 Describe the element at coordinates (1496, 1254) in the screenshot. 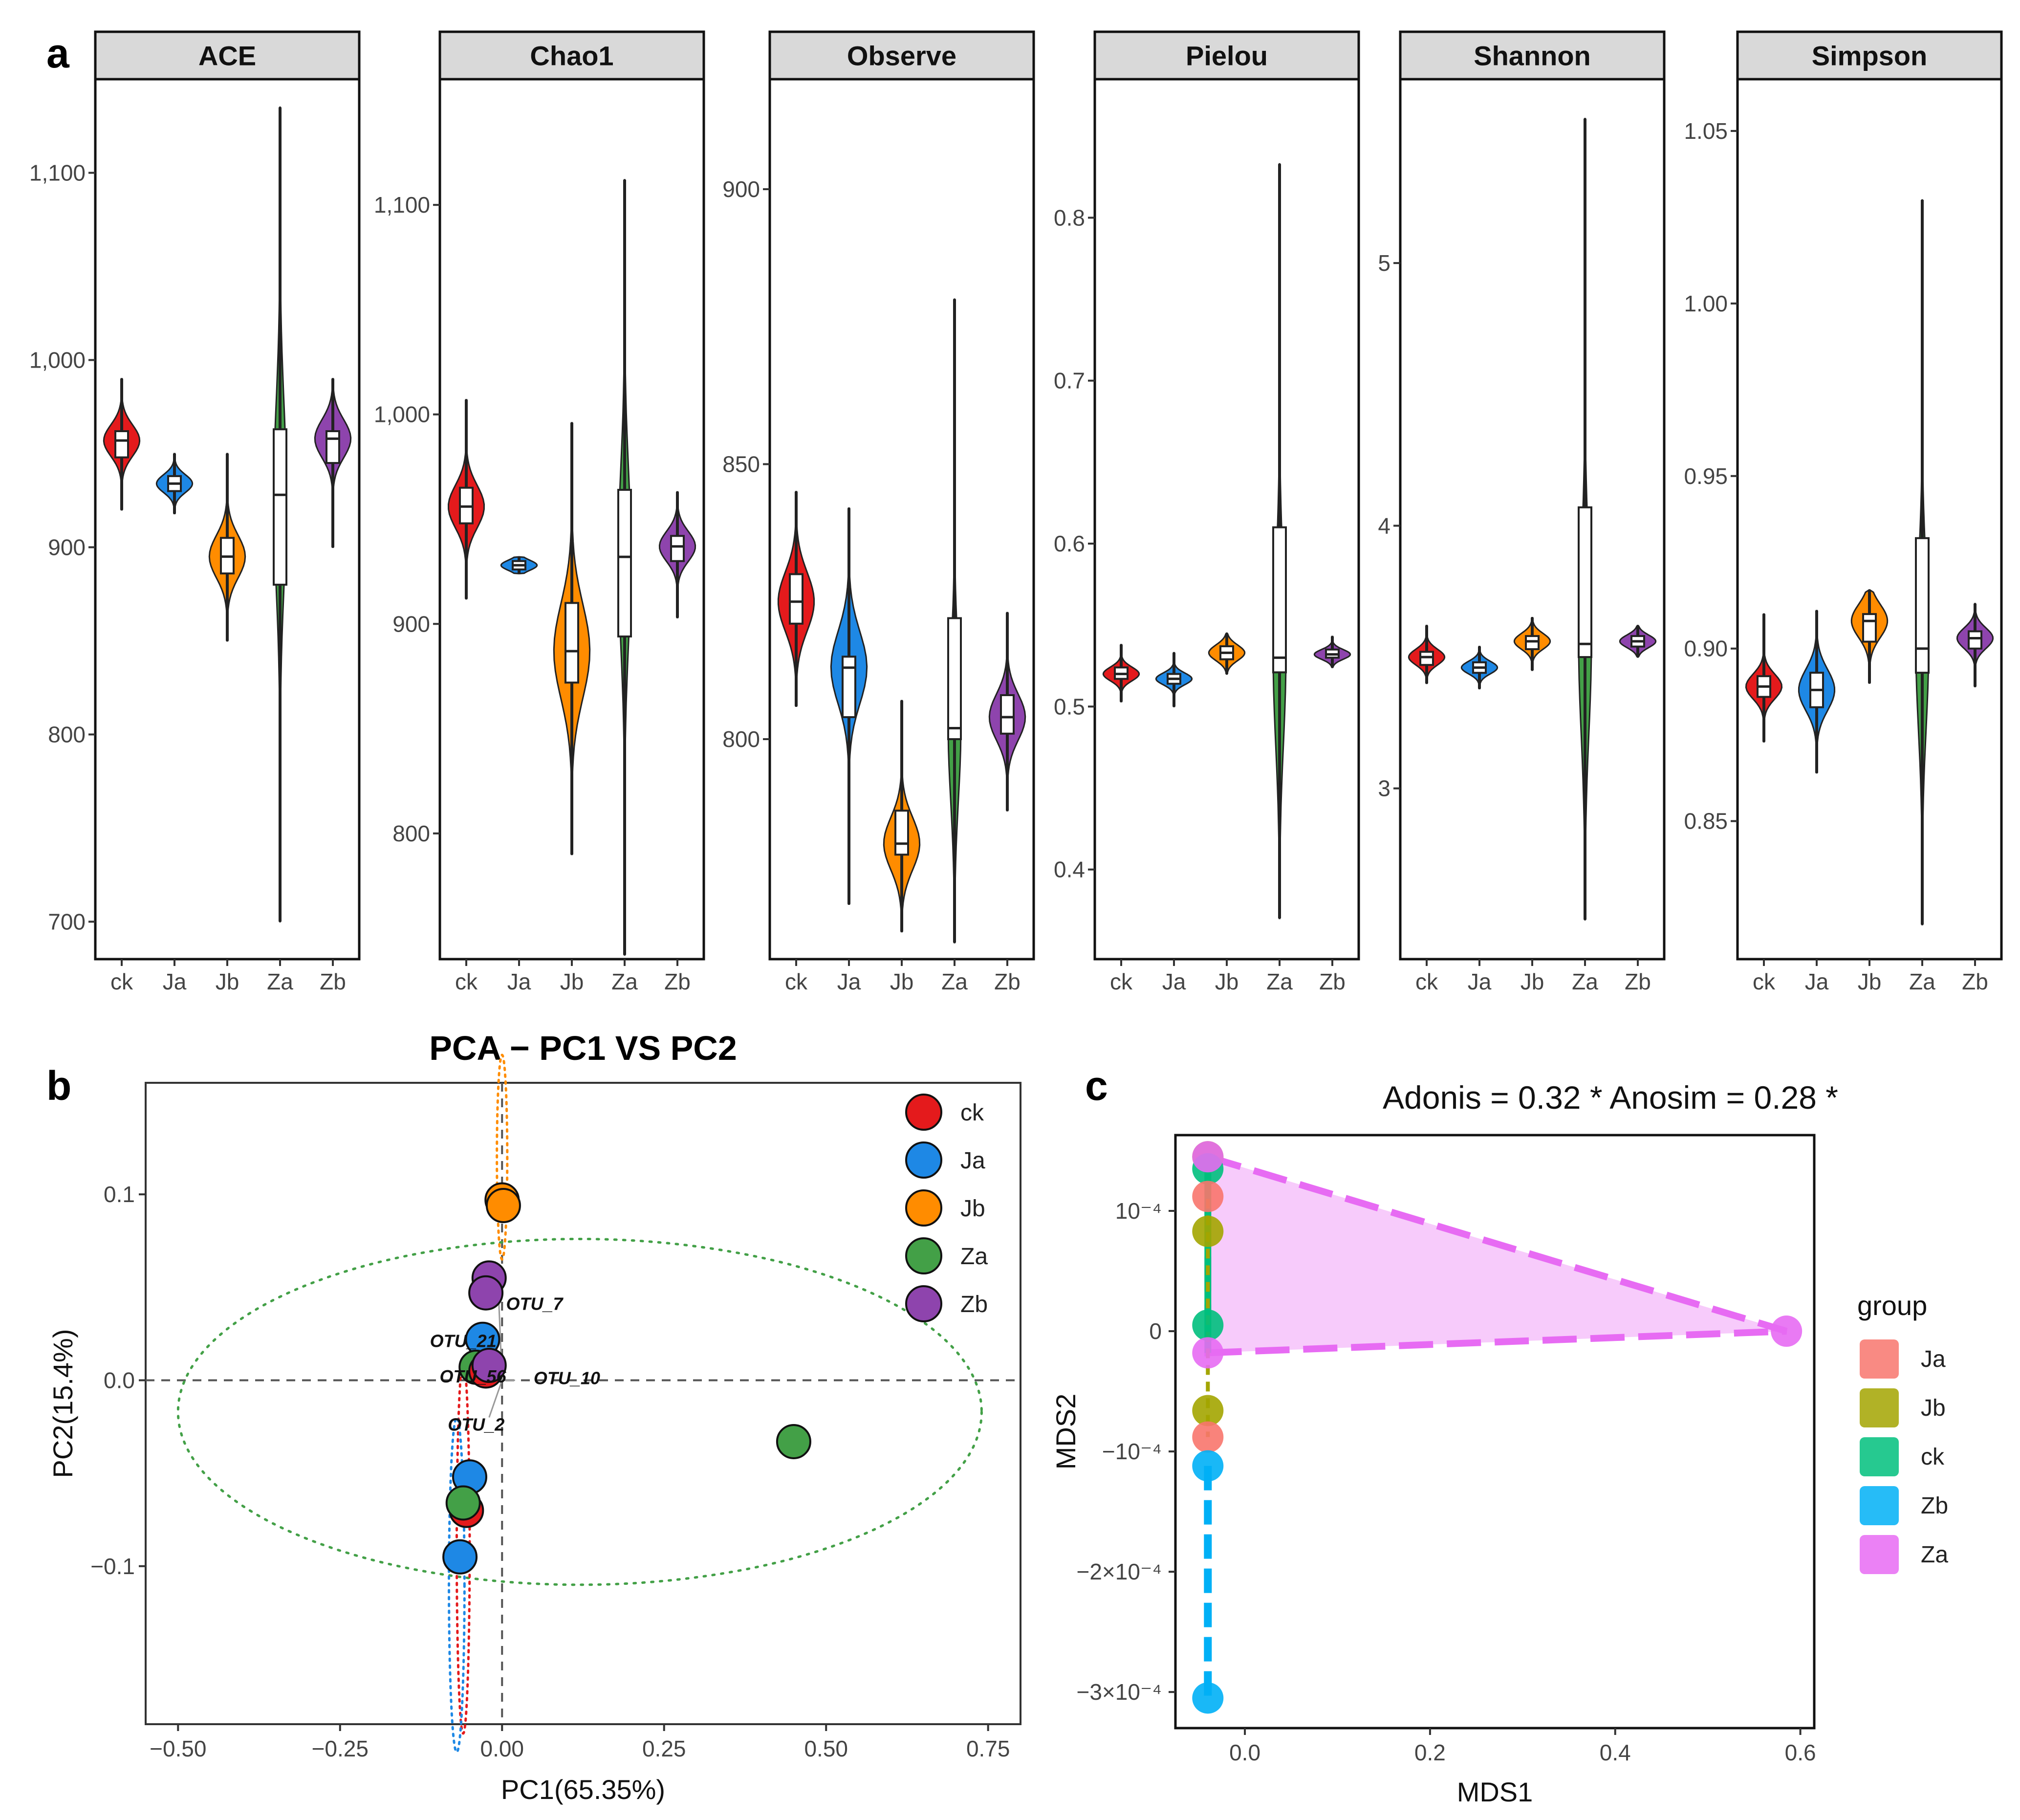

I see `nmds-hull-za` at that location.